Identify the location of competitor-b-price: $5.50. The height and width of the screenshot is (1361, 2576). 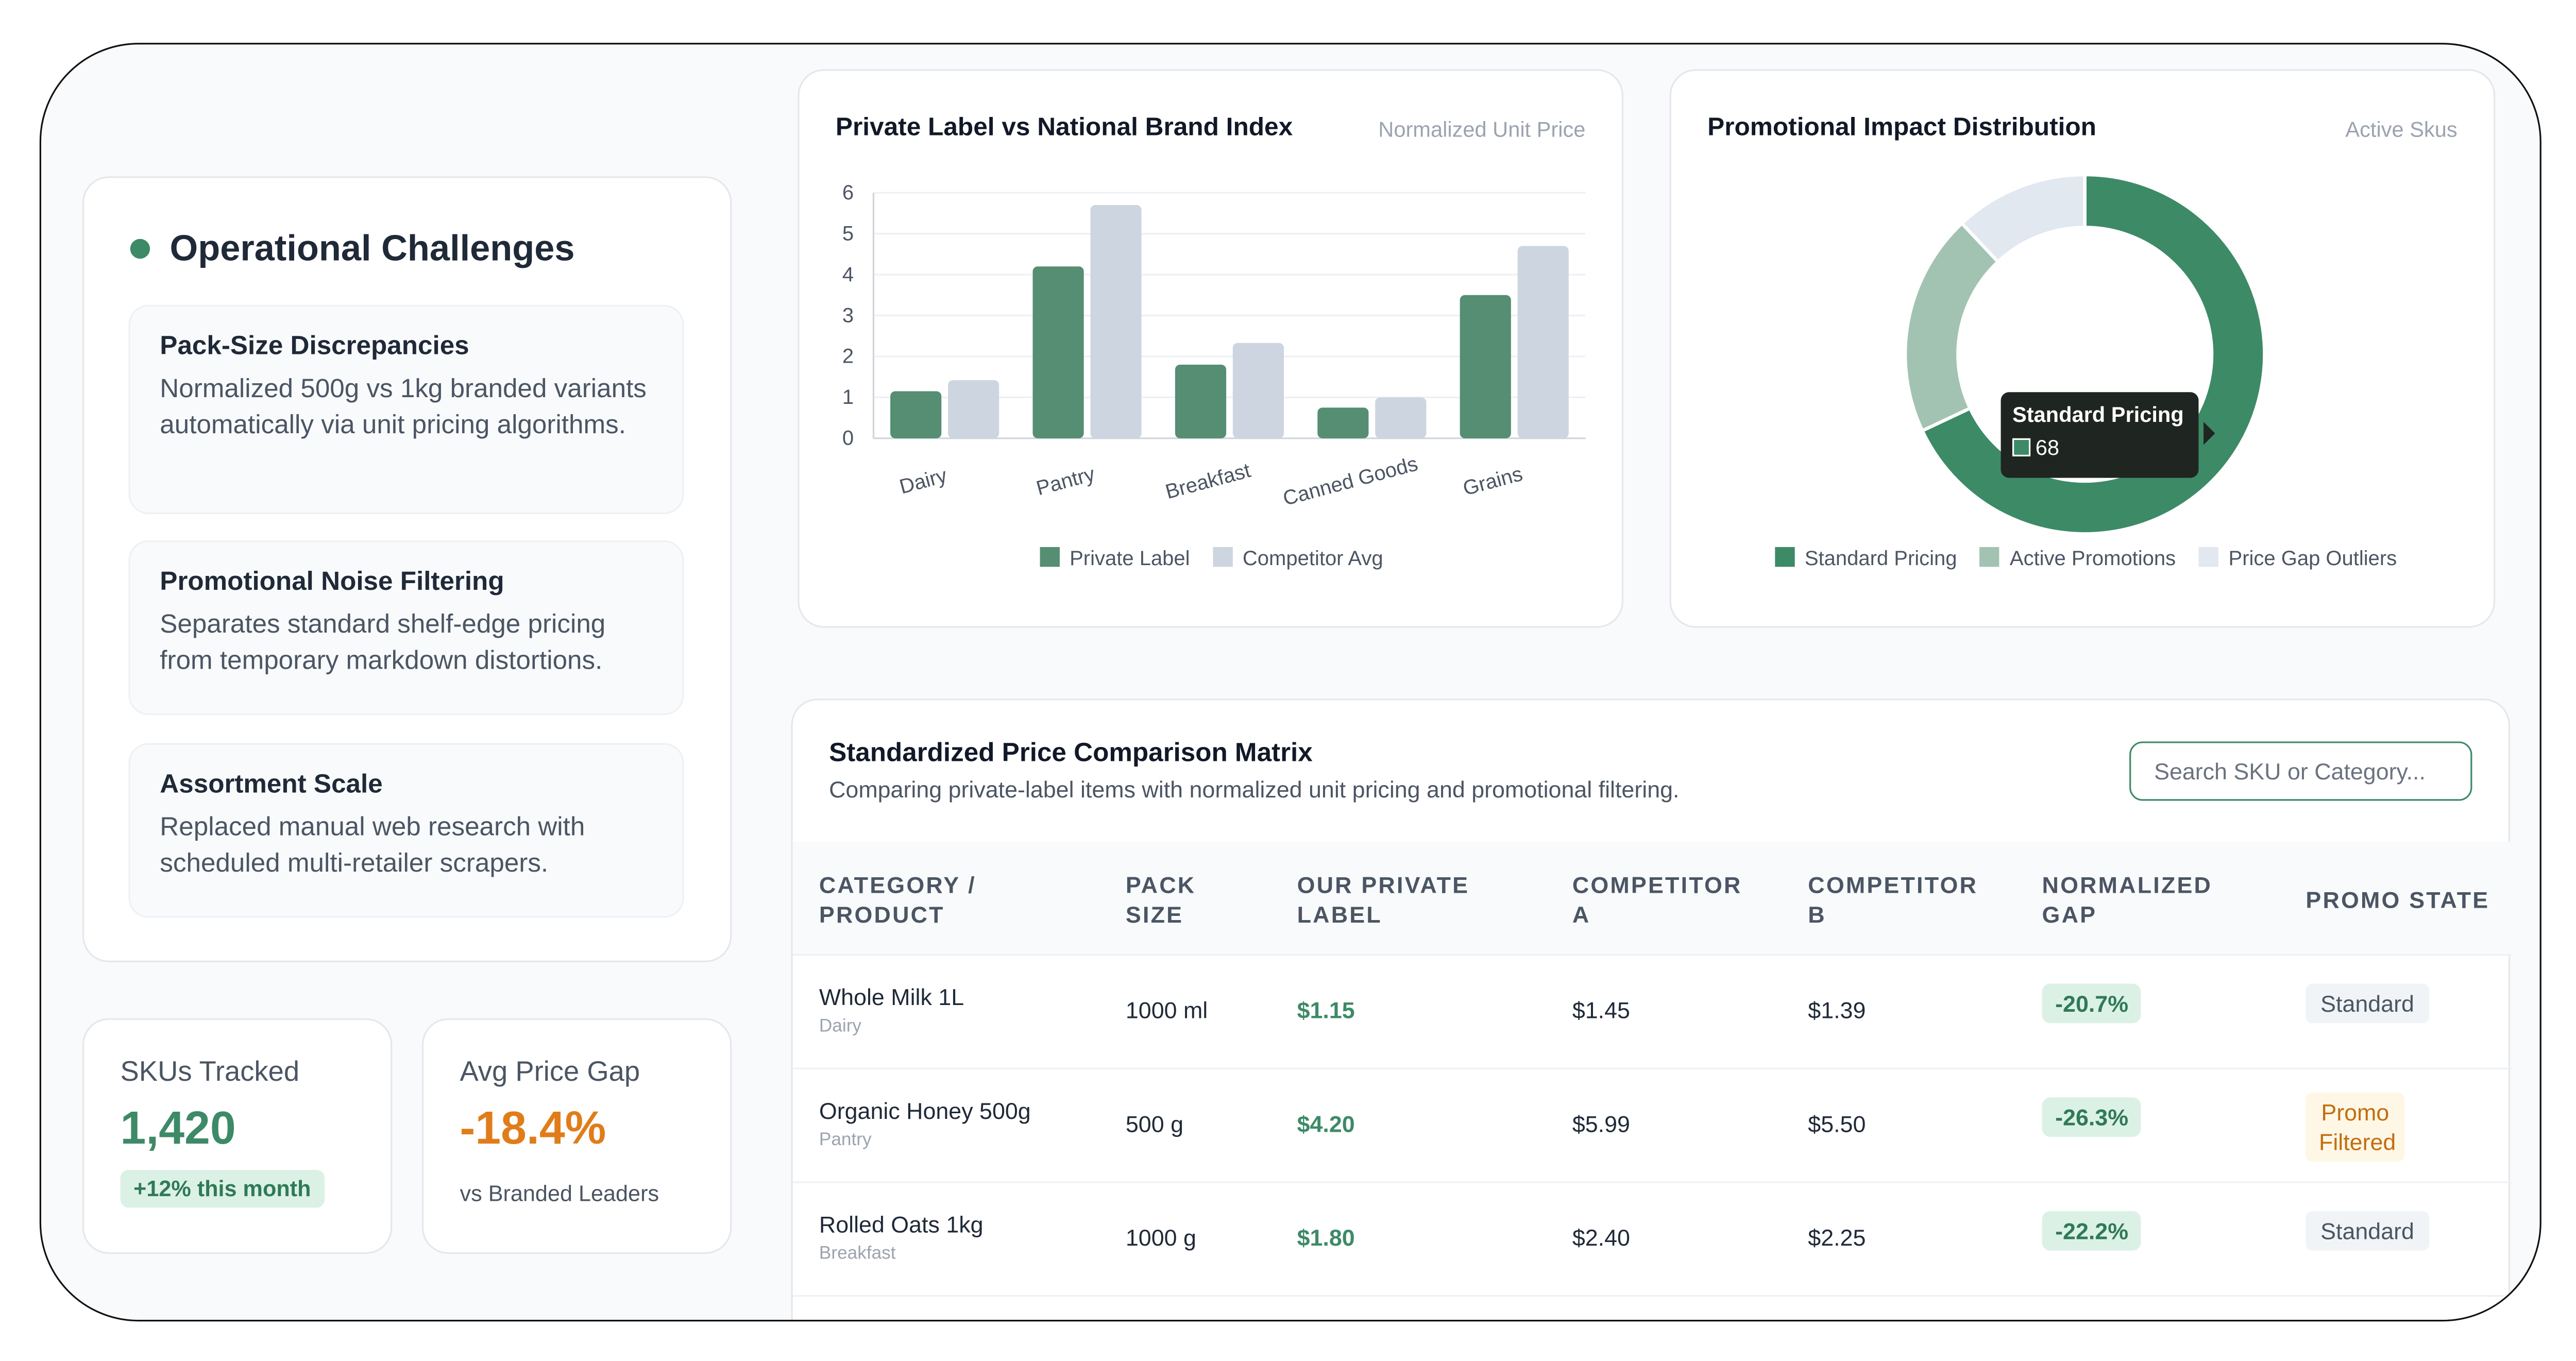
(1837, 1123).